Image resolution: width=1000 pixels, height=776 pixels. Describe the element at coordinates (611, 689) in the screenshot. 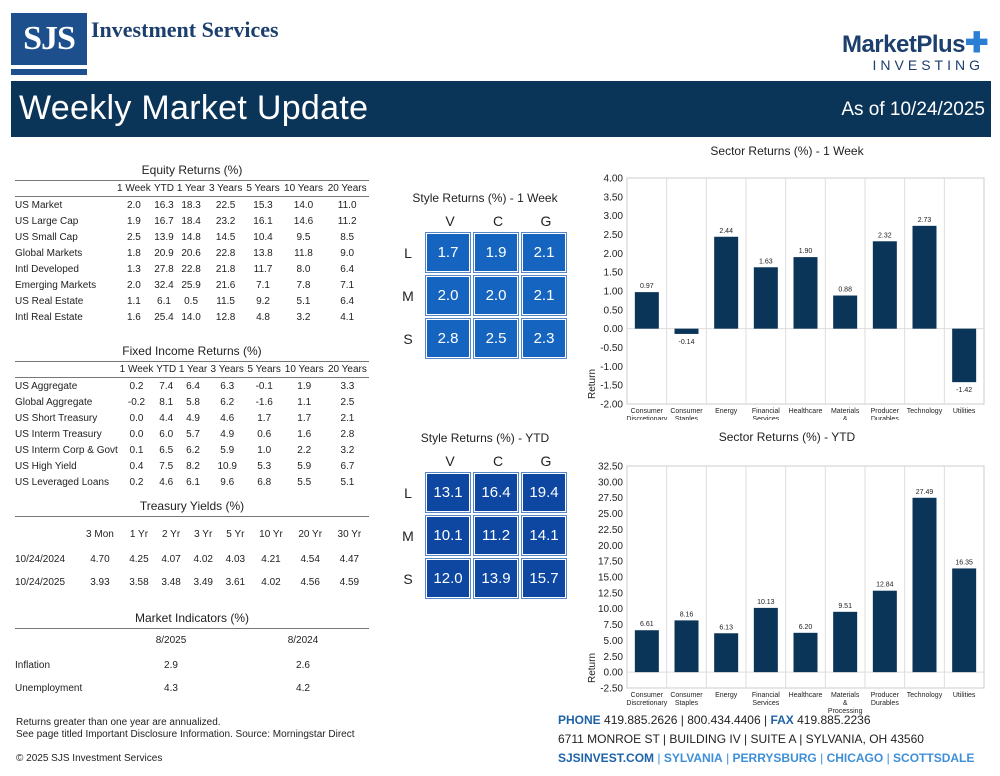

I see `y-tick-label: -2.50` at that location.